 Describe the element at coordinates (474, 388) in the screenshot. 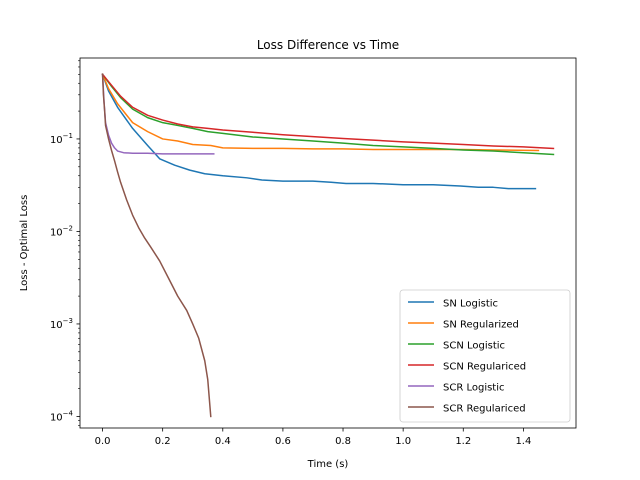

I see `legend-label: SCR Logistic` at that location.